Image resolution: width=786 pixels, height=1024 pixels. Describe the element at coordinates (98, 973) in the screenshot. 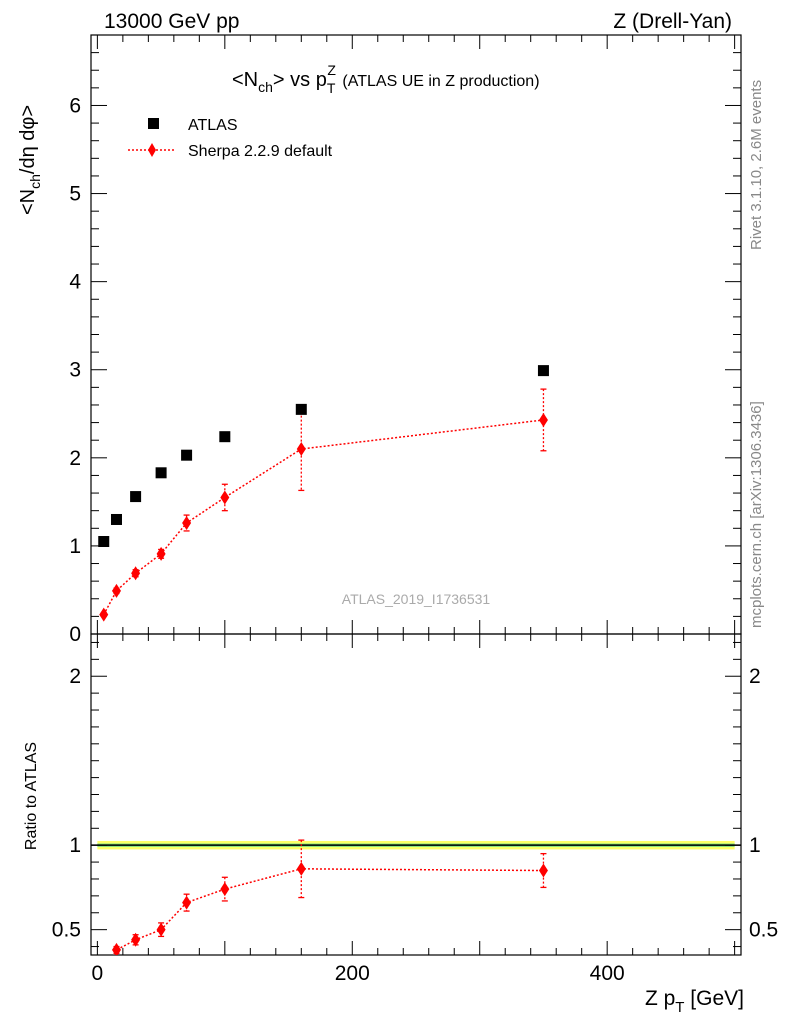

I see `ratio-xtick-label: 0` at that location.